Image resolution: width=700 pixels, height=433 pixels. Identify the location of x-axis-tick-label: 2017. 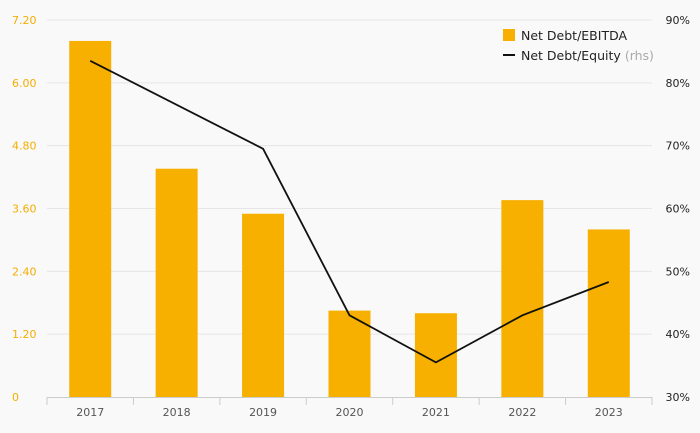
(90, 412).